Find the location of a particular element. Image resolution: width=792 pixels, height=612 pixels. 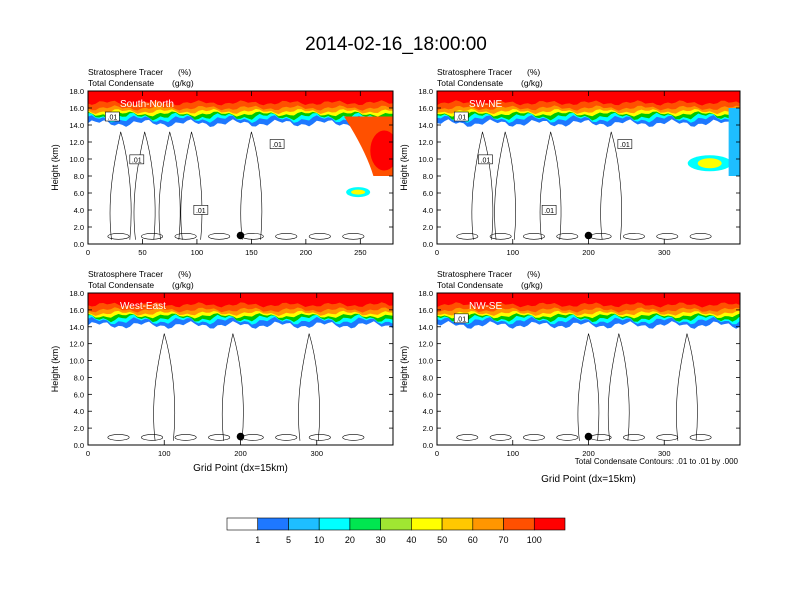

colorbar-label: 1 is located at coordinates (257, 540).